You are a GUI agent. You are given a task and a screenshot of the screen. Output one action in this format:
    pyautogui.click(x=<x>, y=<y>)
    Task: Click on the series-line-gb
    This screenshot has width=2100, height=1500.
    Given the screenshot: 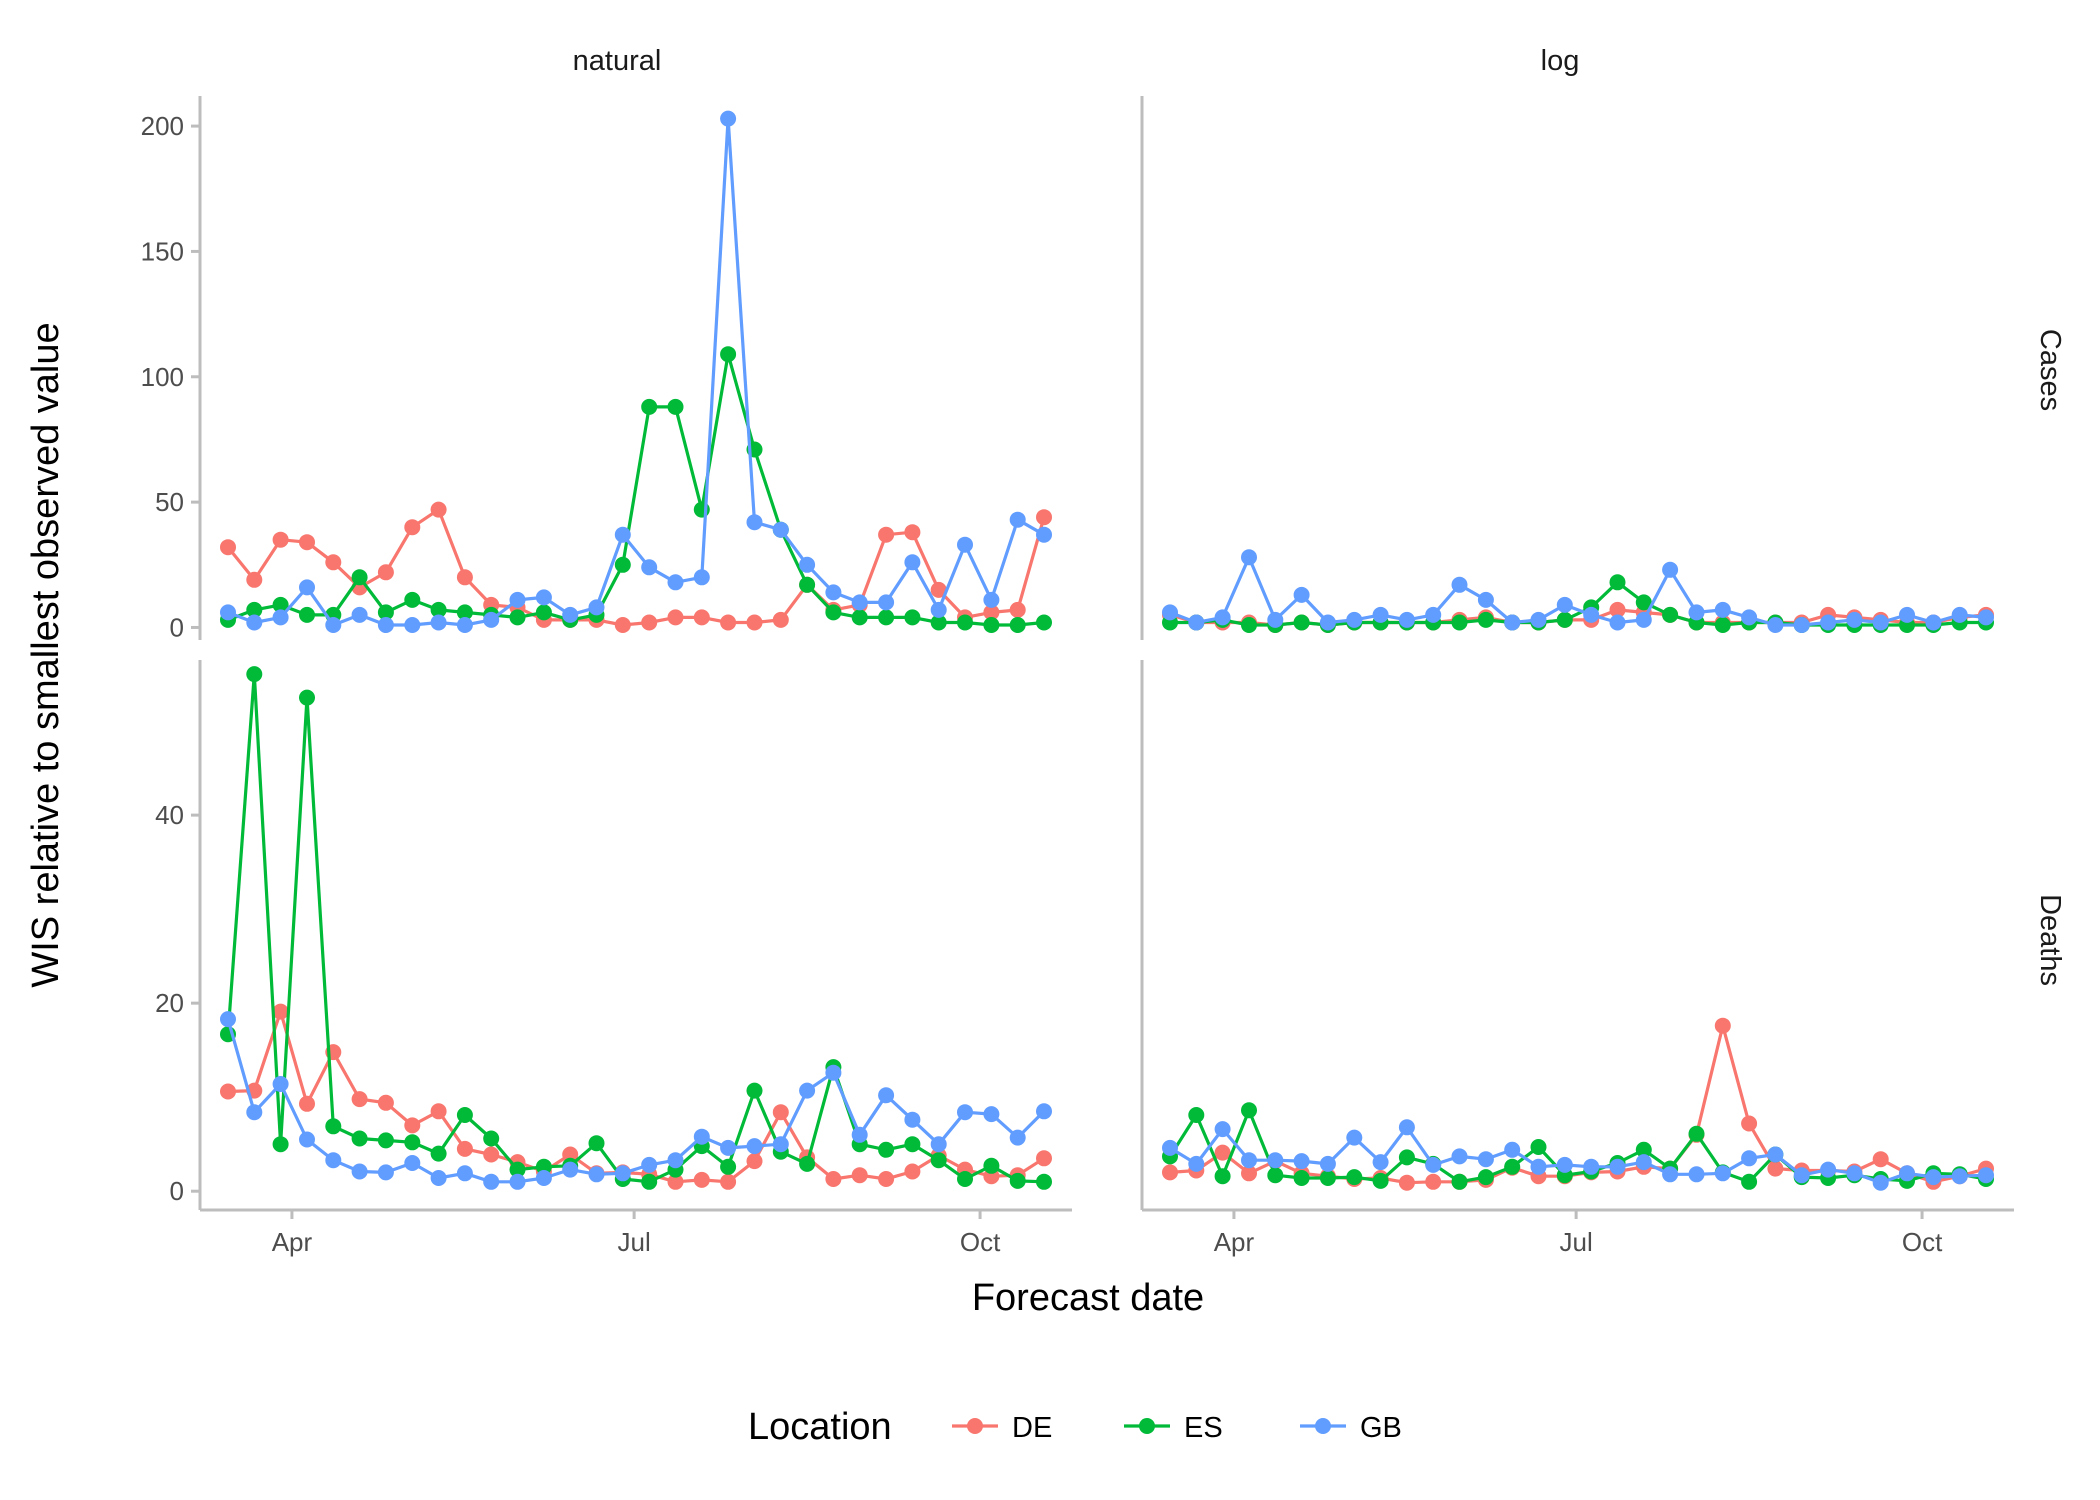 What is the action you would take?
    pyautogui.click(x=636, y=1101)
    